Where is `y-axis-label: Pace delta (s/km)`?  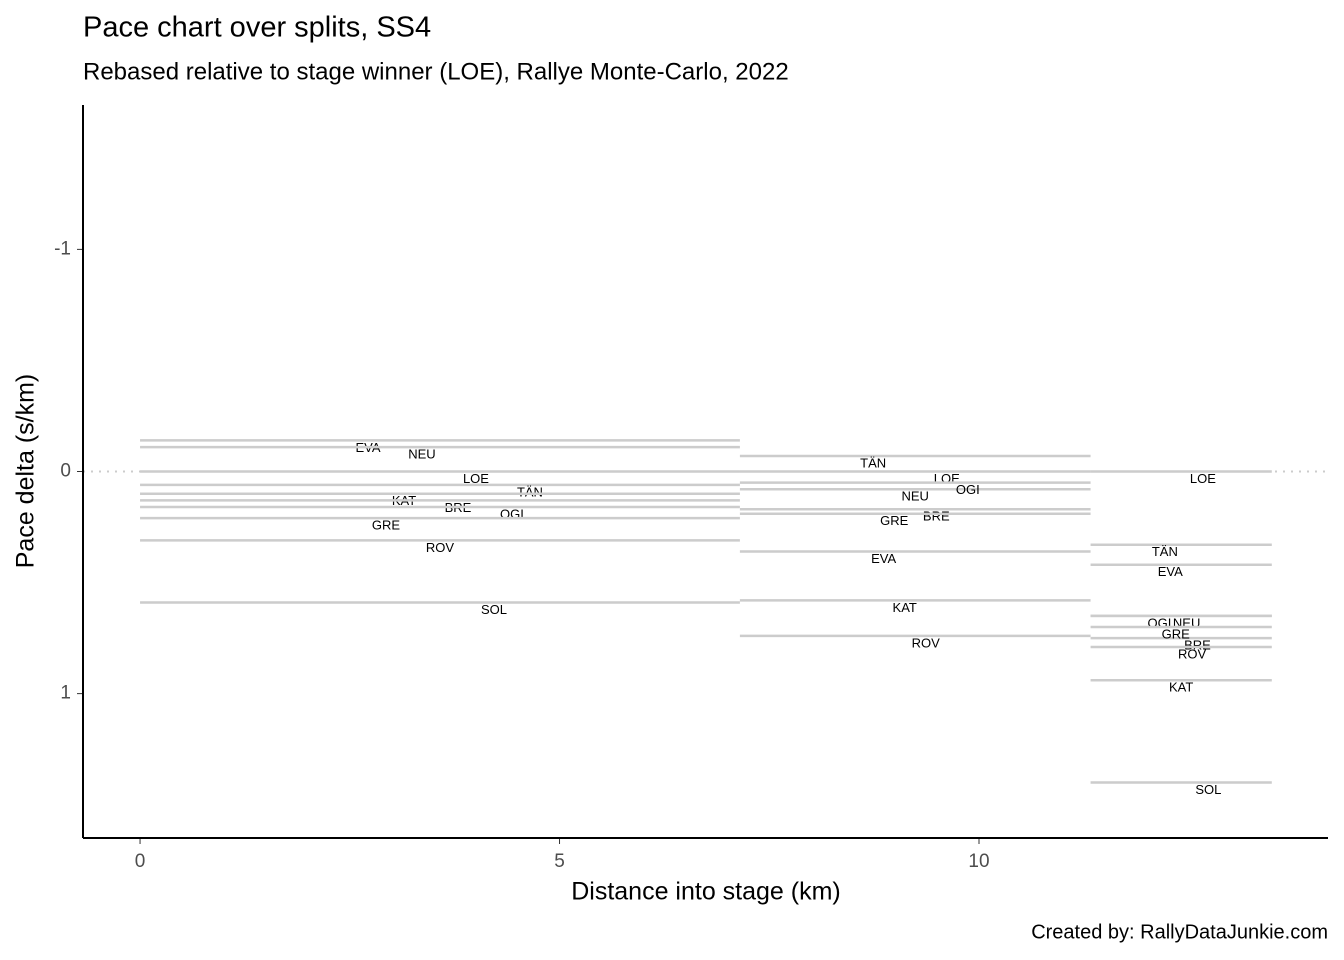
y-axis-label: Pace delta (s/km) is located at coordinates (26, 471).